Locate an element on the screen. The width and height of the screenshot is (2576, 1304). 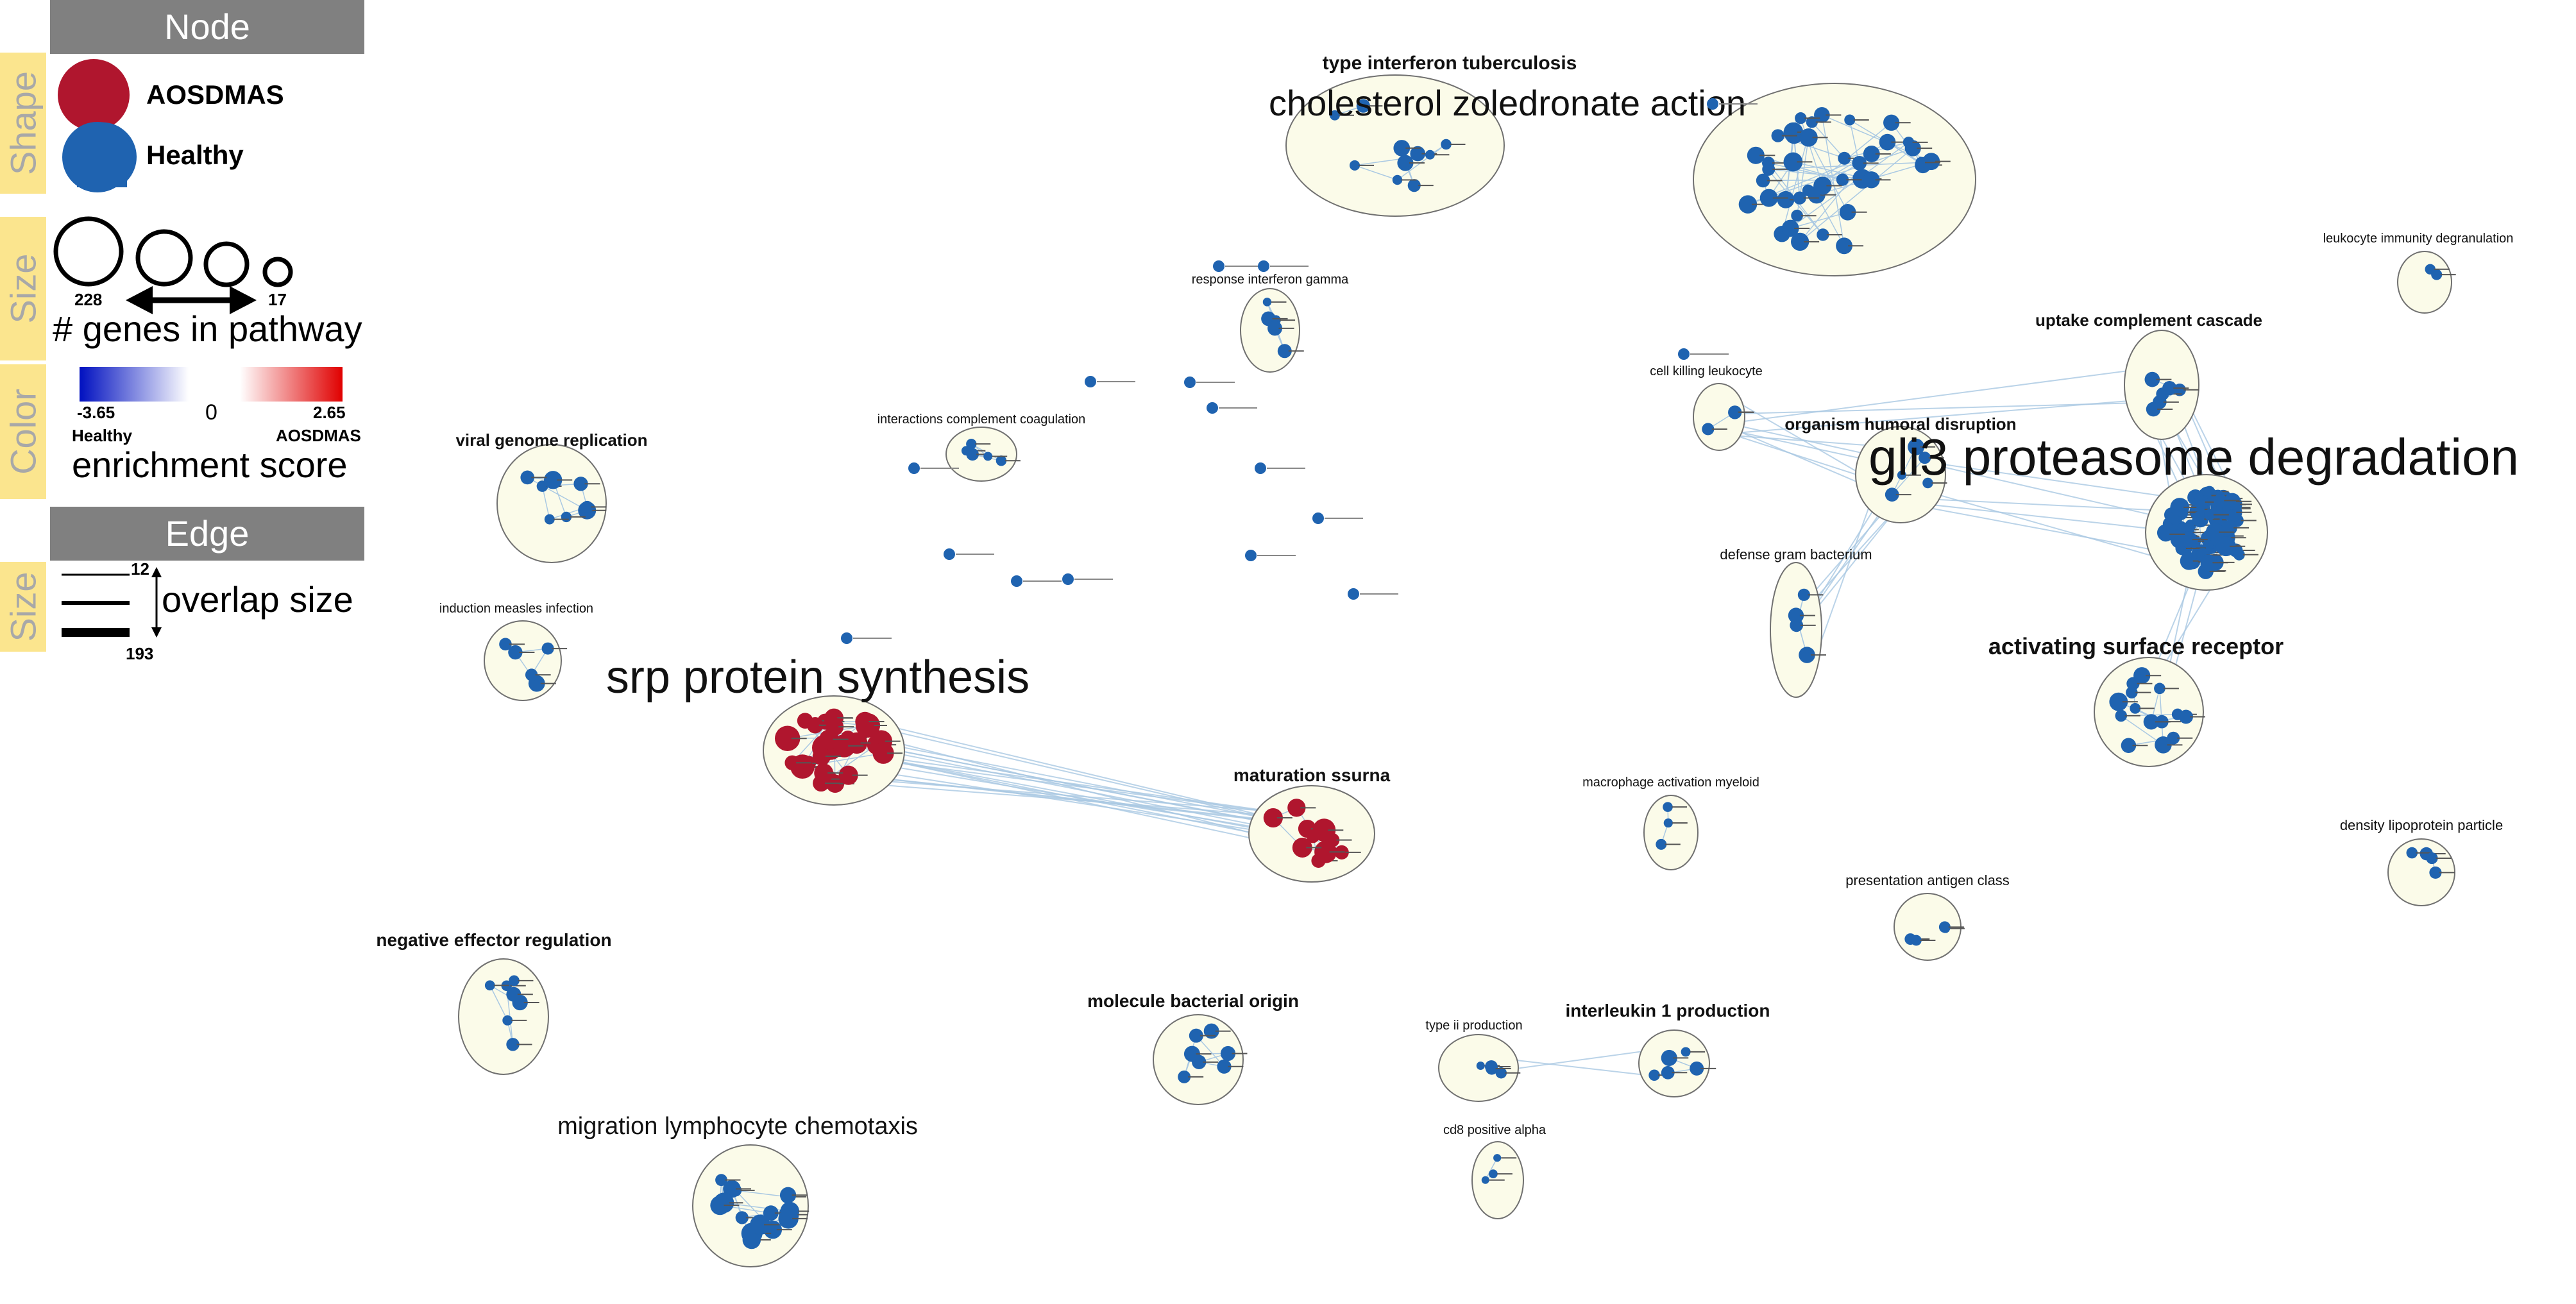
healthy-shape-swatch-body is located at coordinates (97, 157).